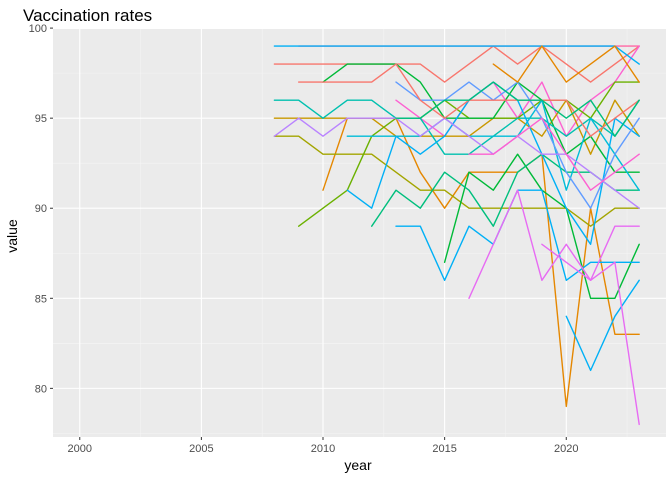  I want to click on x-tick-label: 2005, so click(201, 449).